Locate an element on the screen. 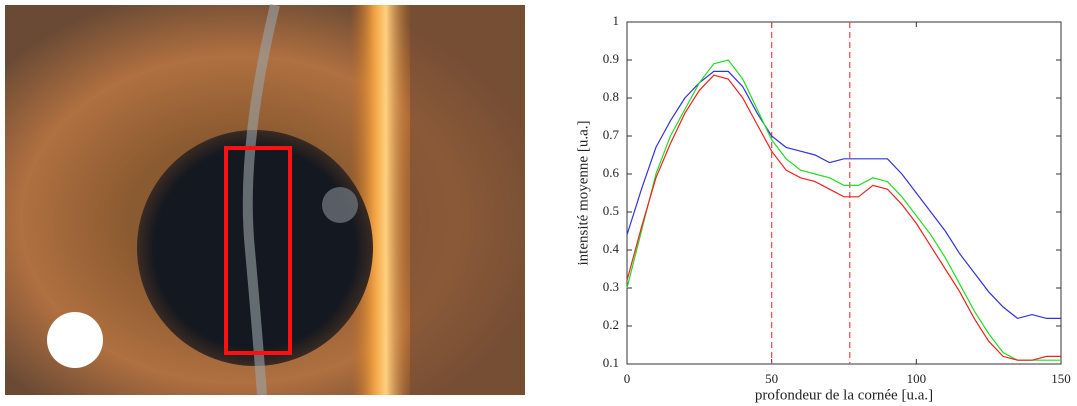  y-tick-label: 0.1 is located at coordinates (611, 362).